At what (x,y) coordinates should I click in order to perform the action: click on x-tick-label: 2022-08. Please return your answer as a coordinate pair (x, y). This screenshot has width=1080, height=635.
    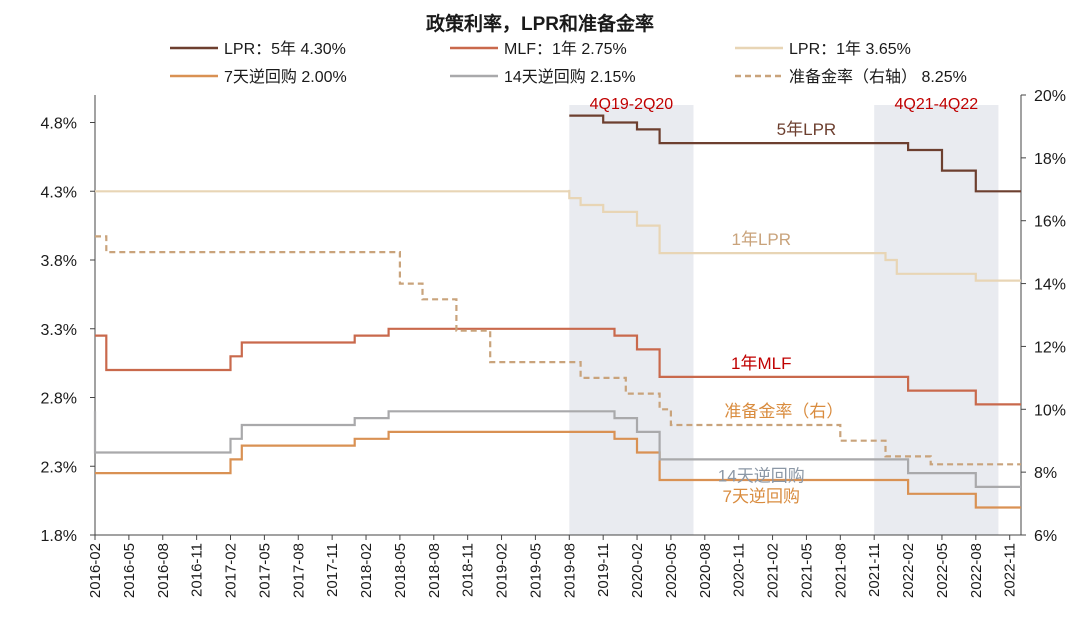
    Looking at the image, I should click on (976, 570).